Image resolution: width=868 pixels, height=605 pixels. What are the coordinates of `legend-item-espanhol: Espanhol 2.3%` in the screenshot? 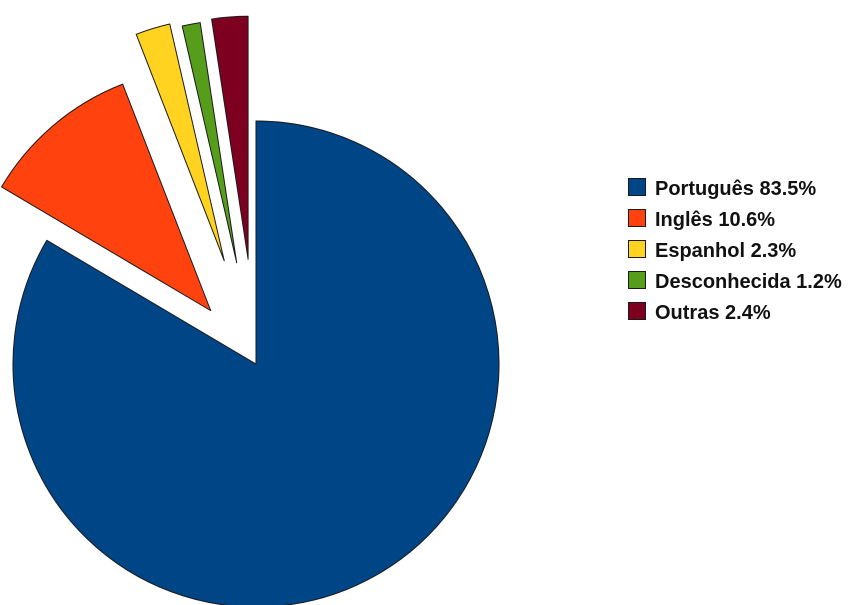 It's located at (746, 251).